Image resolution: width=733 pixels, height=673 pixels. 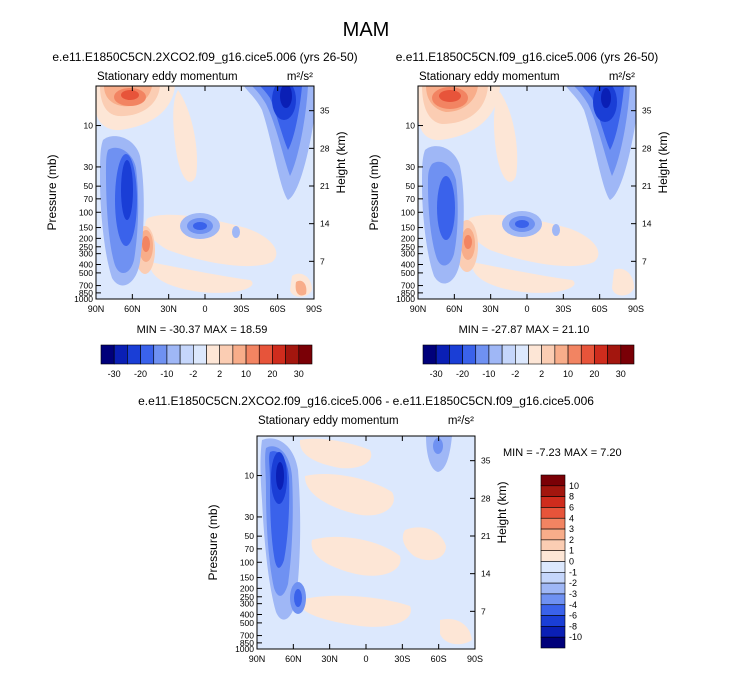 I want to click on panel-b-field, so click(x=527, y=192).